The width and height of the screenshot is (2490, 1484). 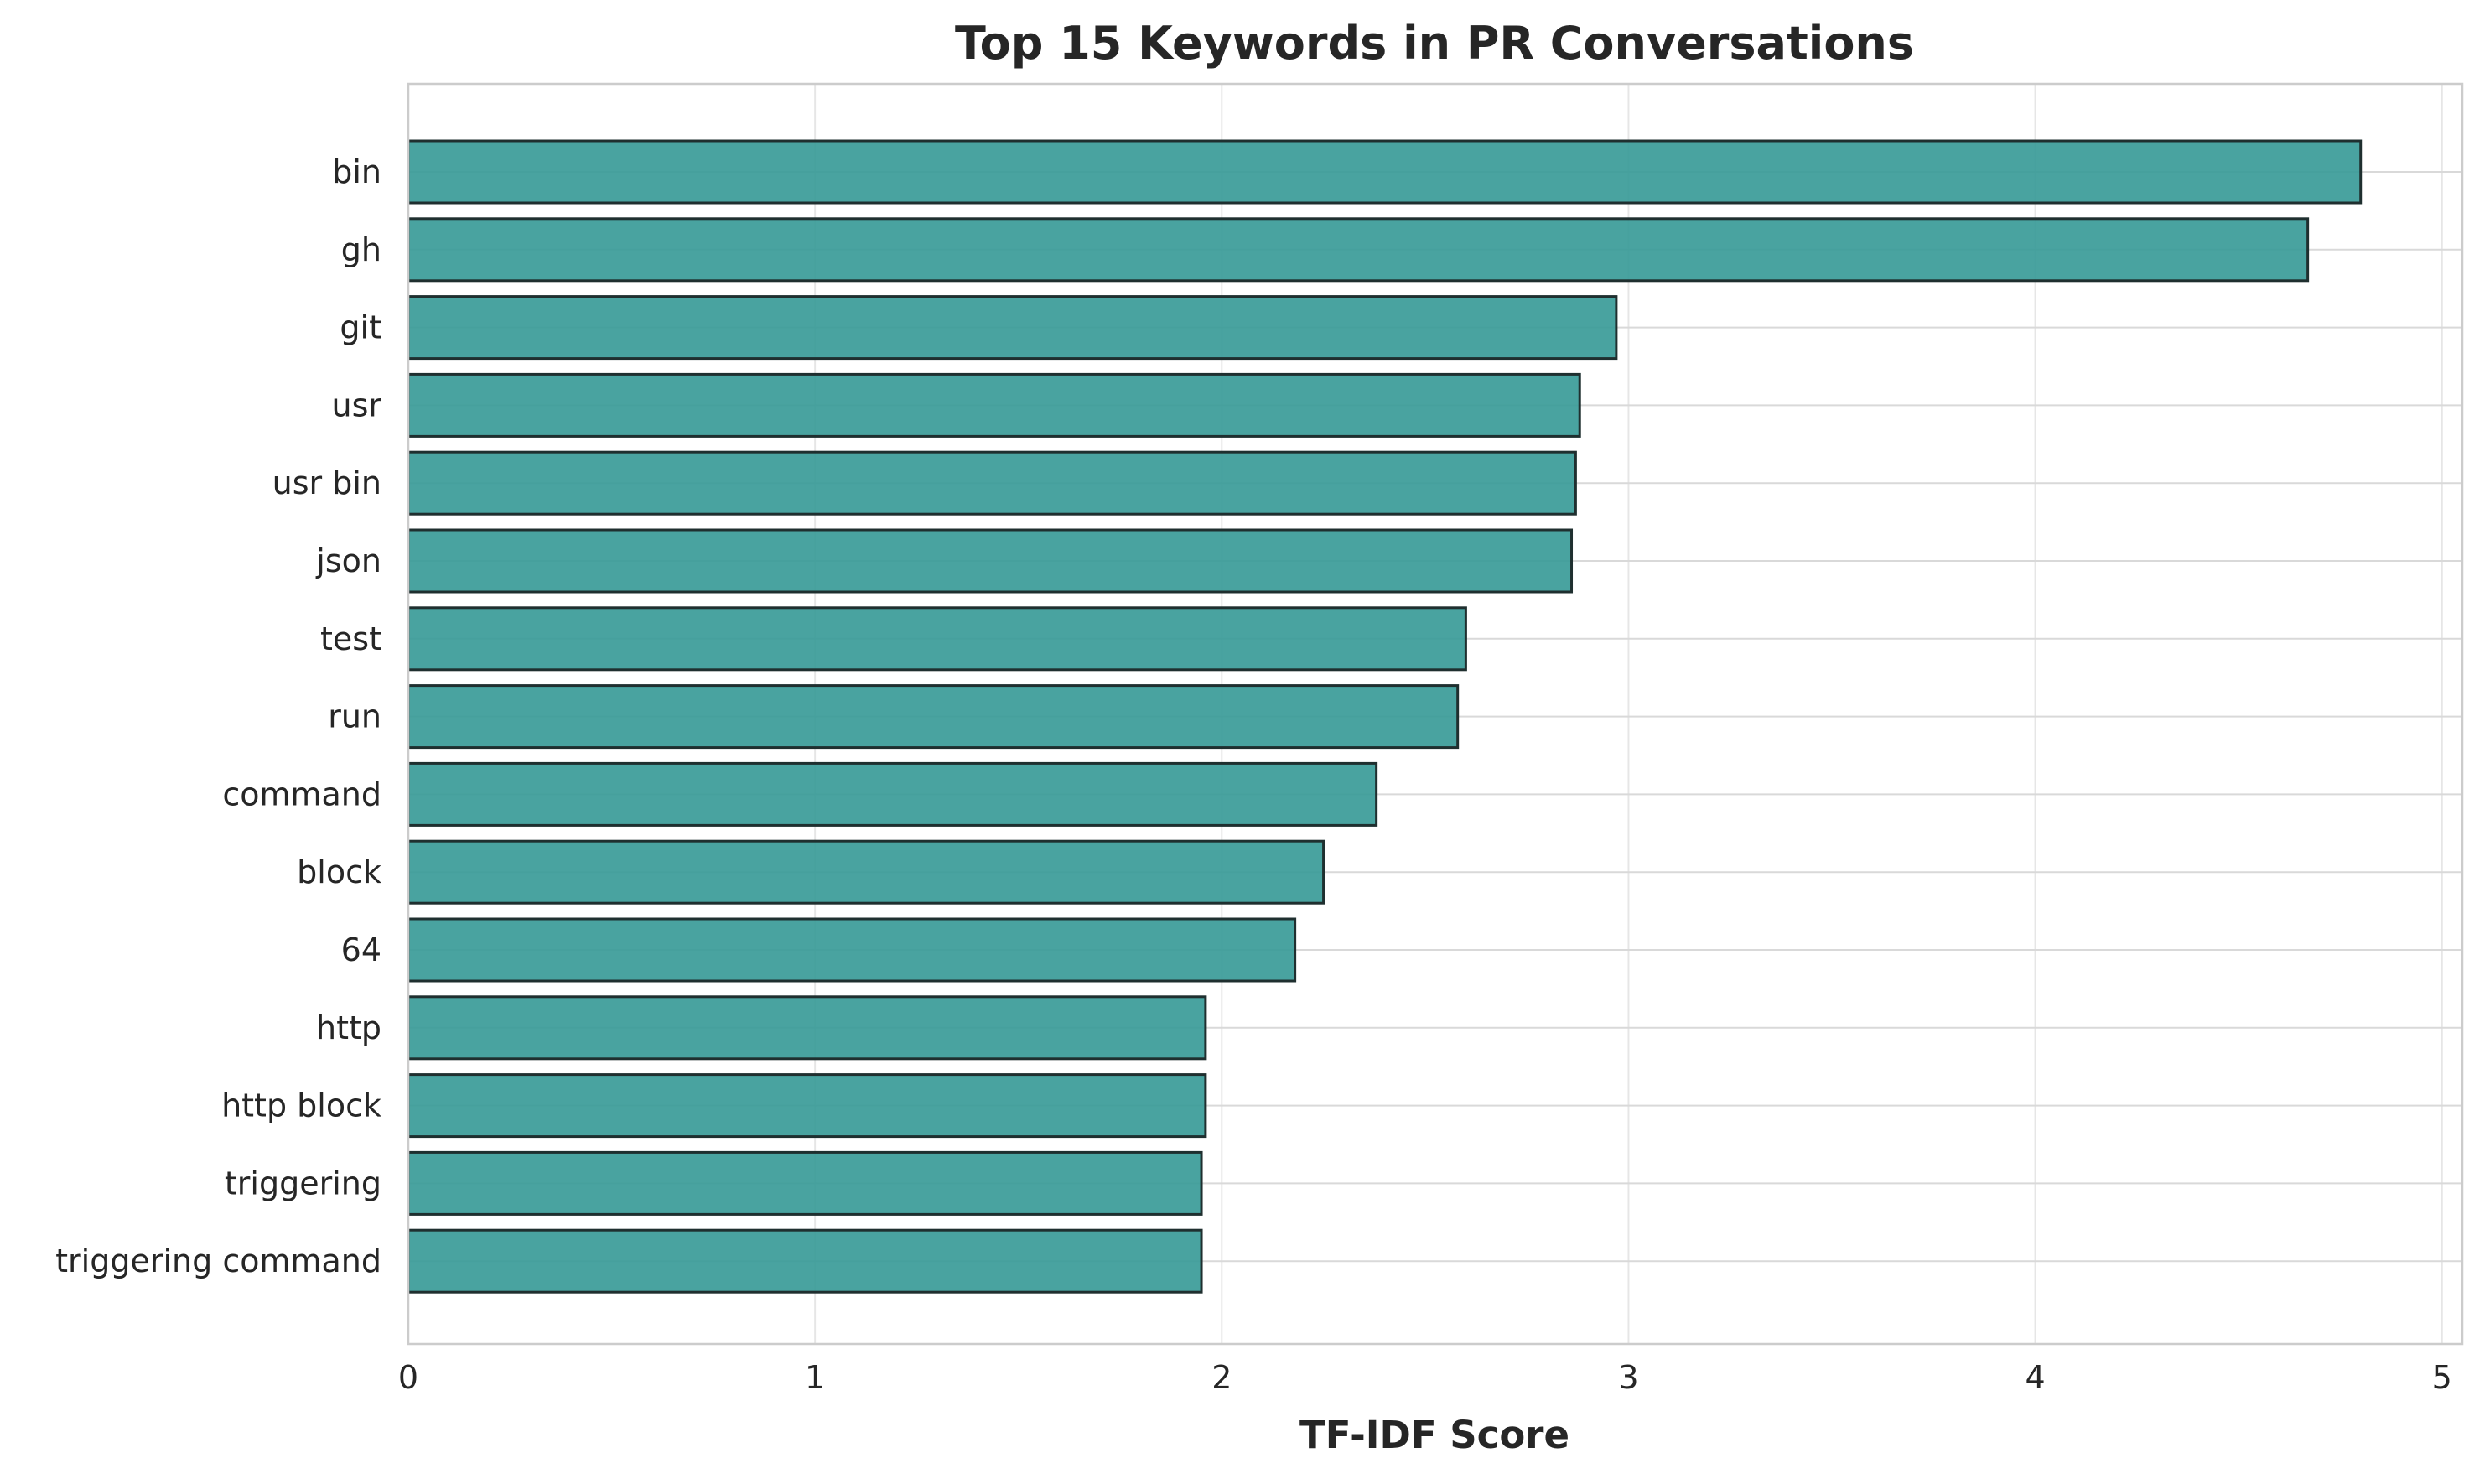 I want to click on x-axis-label: TF-IDF Score, so click(x=1434, y=1435).